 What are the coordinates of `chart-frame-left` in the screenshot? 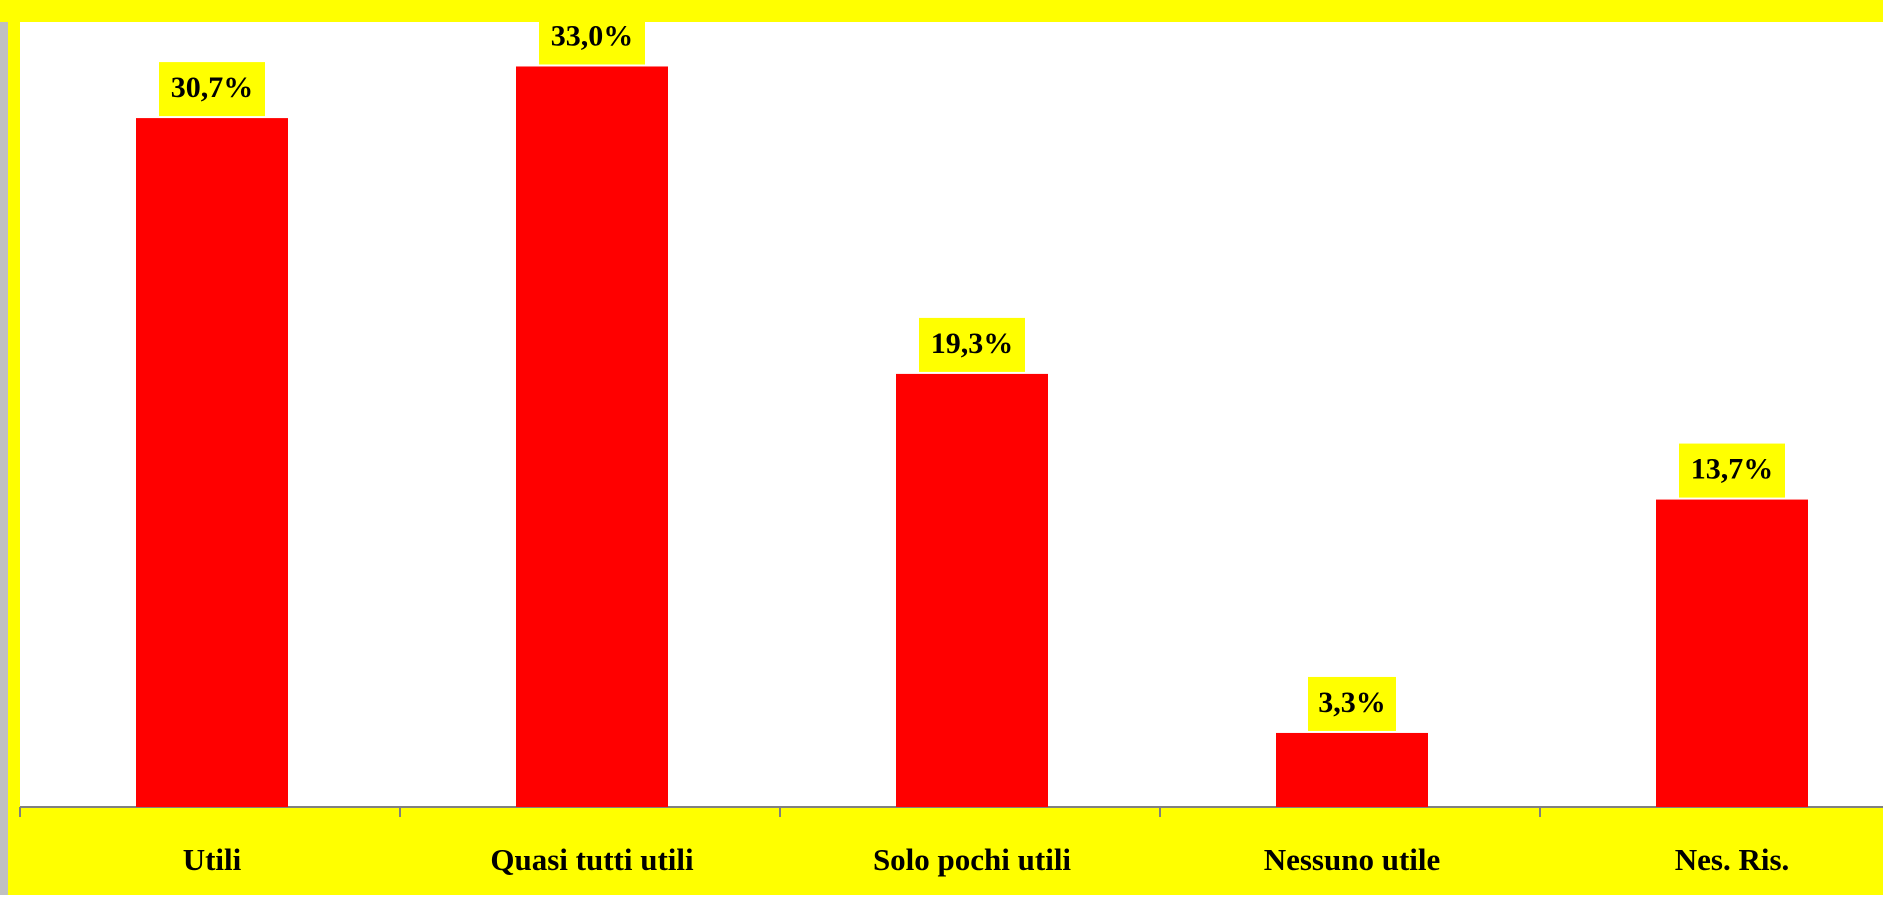 It's located at (14, 447).